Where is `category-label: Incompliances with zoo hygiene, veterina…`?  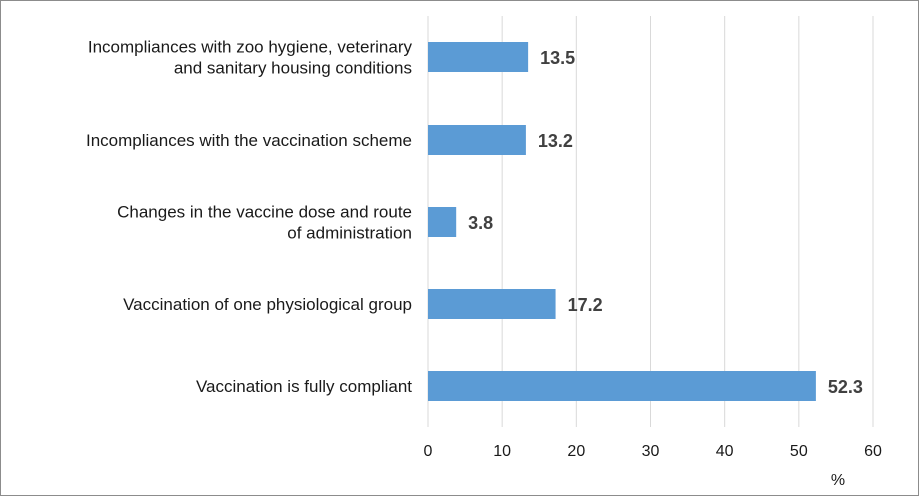
category-label: Incompliances with zoo hygiene, veterina… is located at coordinates (250, 58).